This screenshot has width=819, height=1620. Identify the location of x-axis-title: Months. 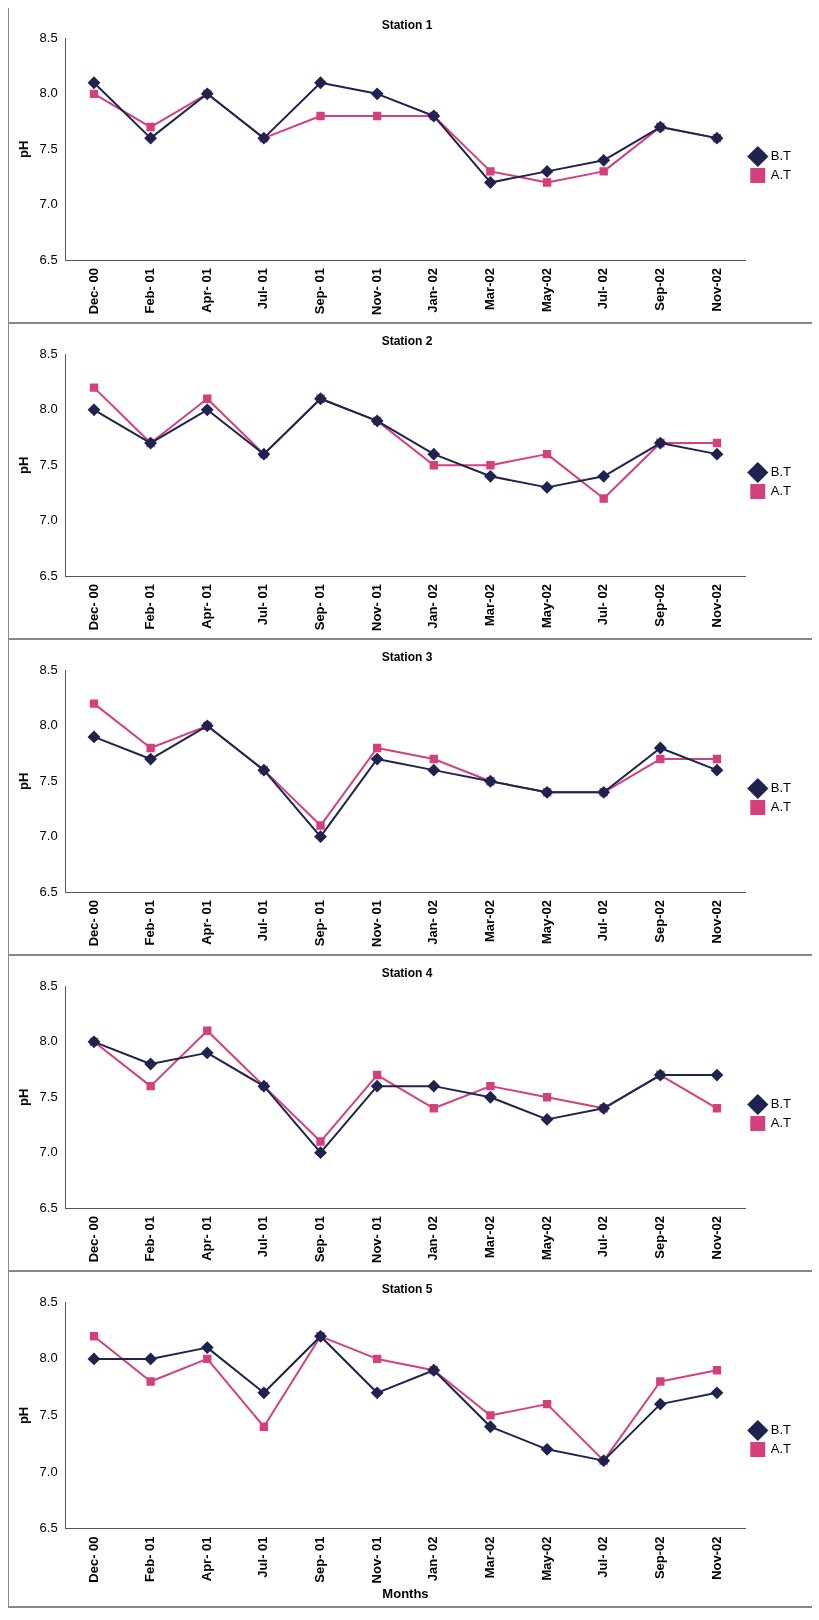
(405, 1593).